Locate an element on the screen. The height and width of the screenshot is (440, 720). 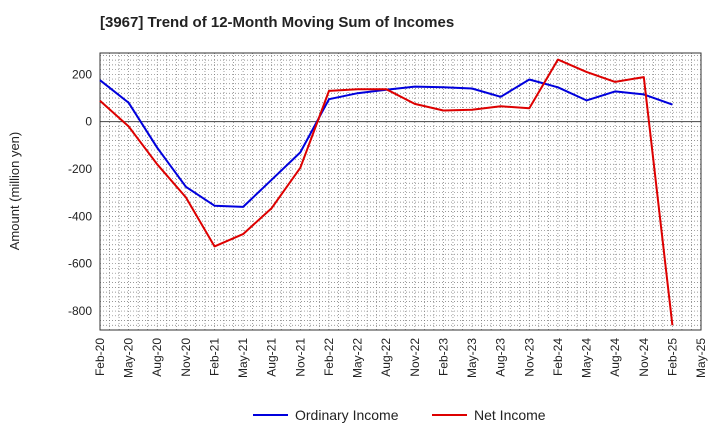
x-tick-label: Nov-22 is located at coordinates (415, 357).